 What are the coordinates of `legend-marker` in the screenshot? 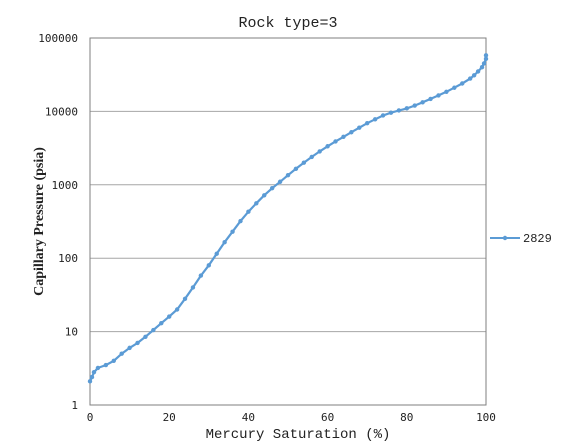 It's located at (505, 238).